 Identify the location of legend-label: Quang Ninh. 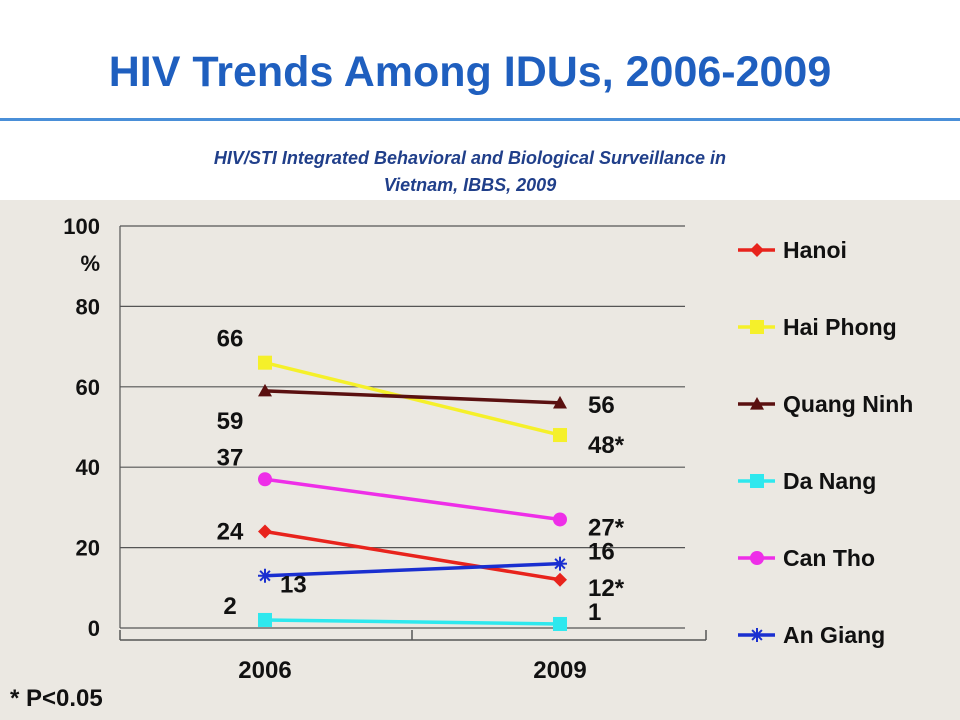
(848, 404).